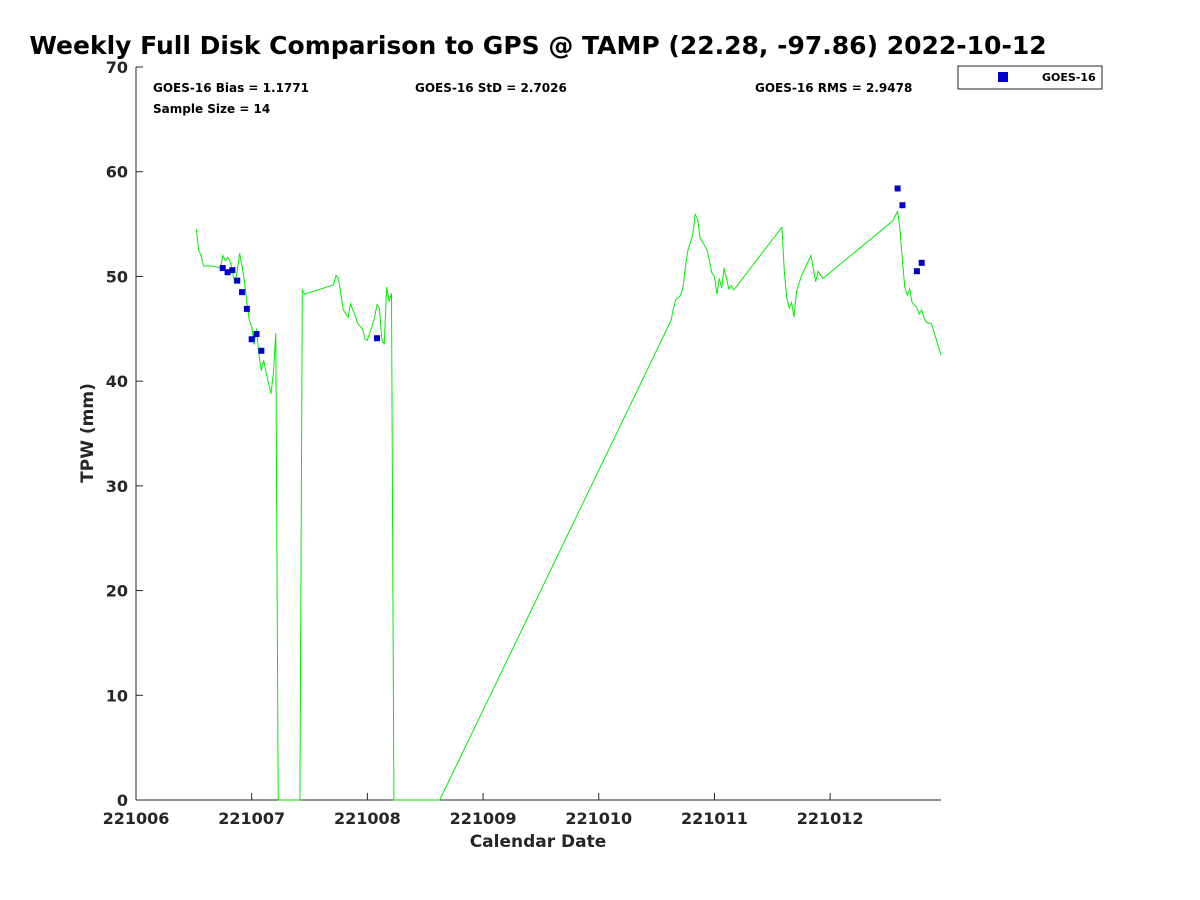 The image size is (1200, 900). What do you see at coordinates (714, 818) in the screenshot?
I see `x-tick-label: 221011` at bounding box center [714, 818].